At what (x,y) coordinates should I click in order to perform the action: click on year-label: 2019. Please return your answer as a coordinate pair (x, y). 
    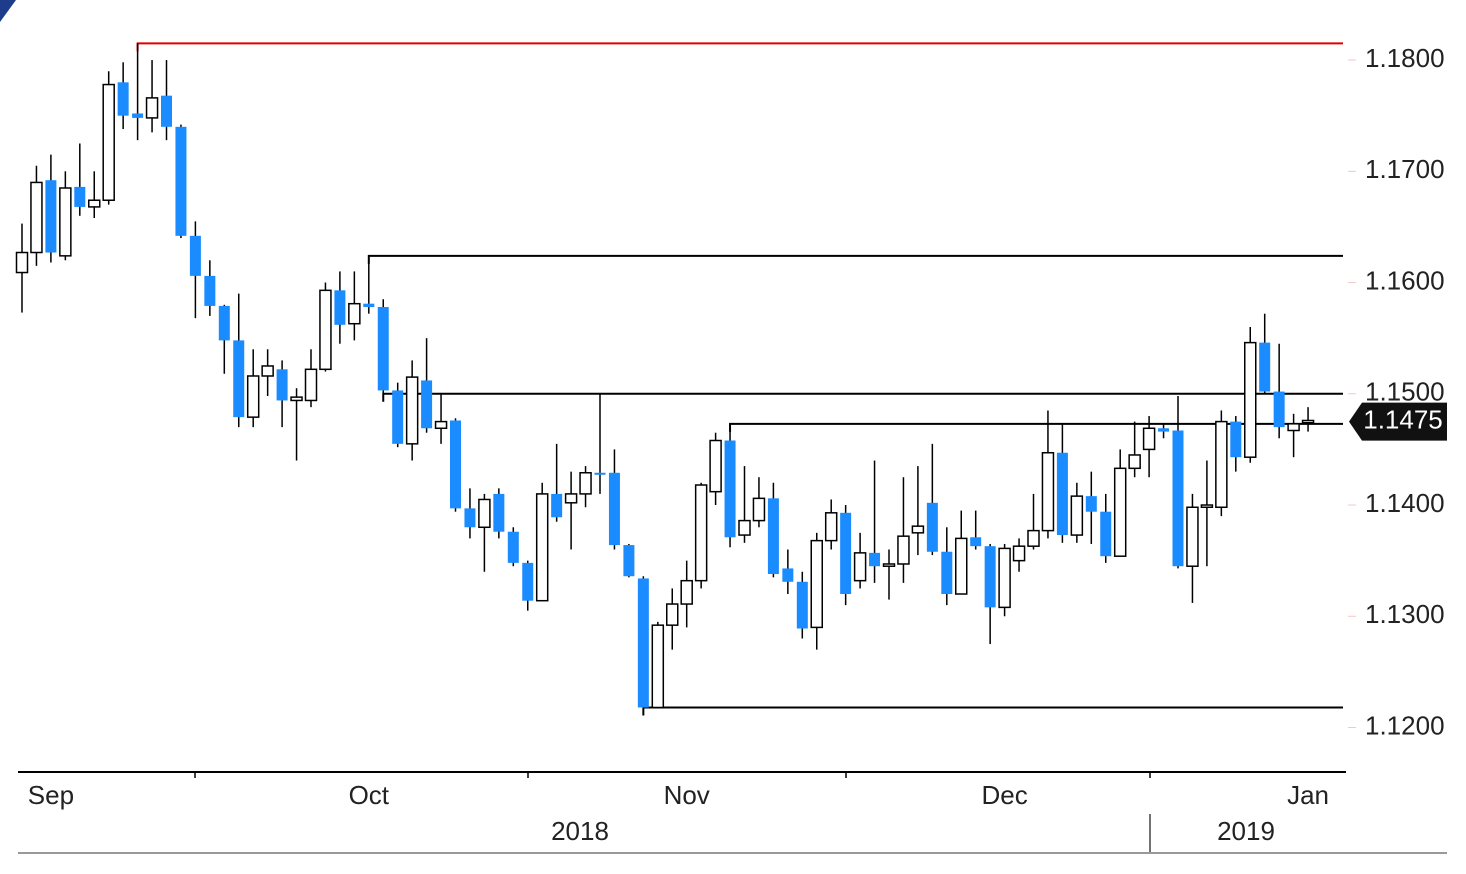
    Looking at the image, I should click on (1246, 831).